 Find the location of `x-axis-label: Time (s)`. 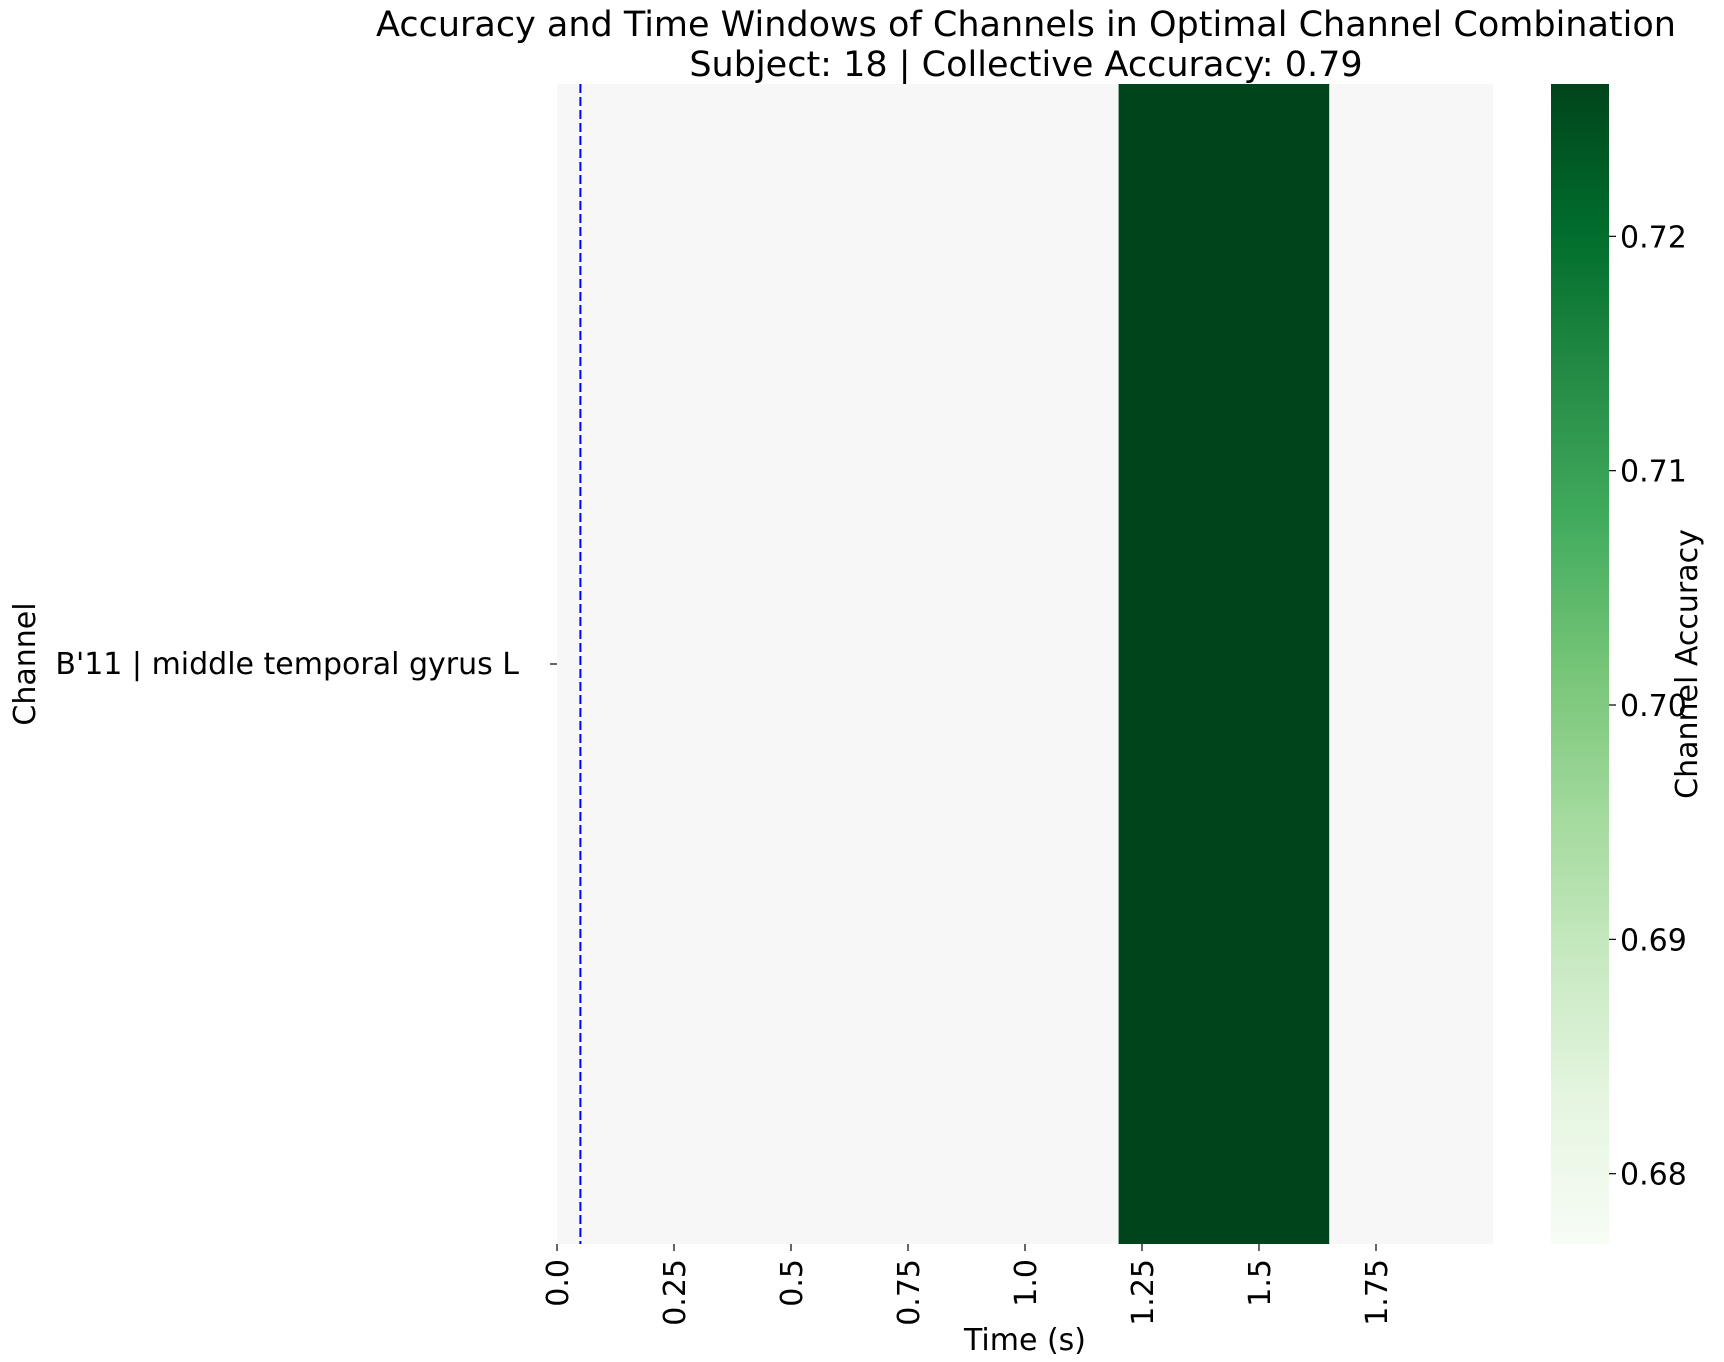

x-axis-label: Time (s) is located at coordinates (1024, 1340).